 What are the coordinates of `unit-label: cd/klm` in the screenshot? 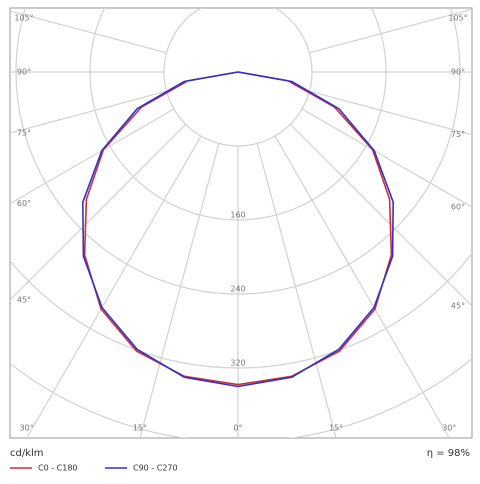 It's located at (27, 453).